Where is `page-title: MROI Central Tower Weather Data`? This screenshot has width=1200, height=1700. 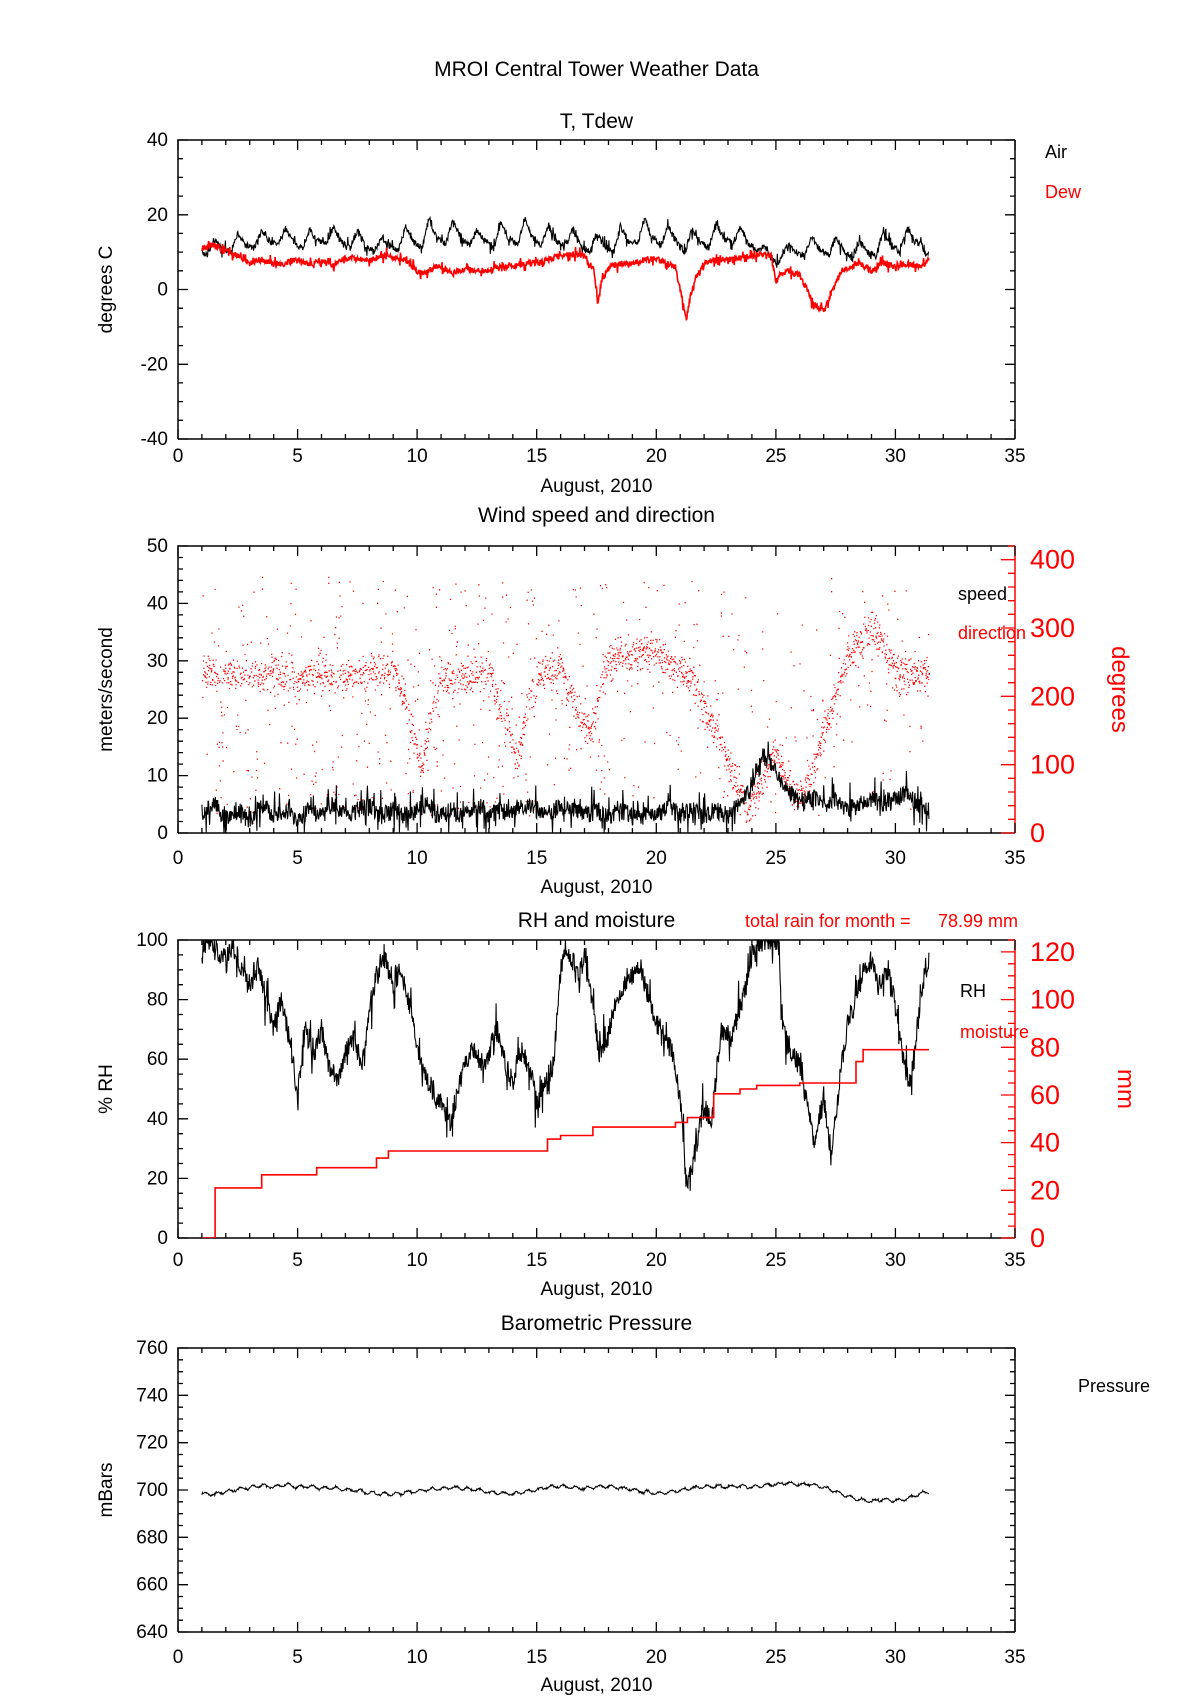
page-title: MROI Central Tower Weather Data is located at coordinates (596, 69).